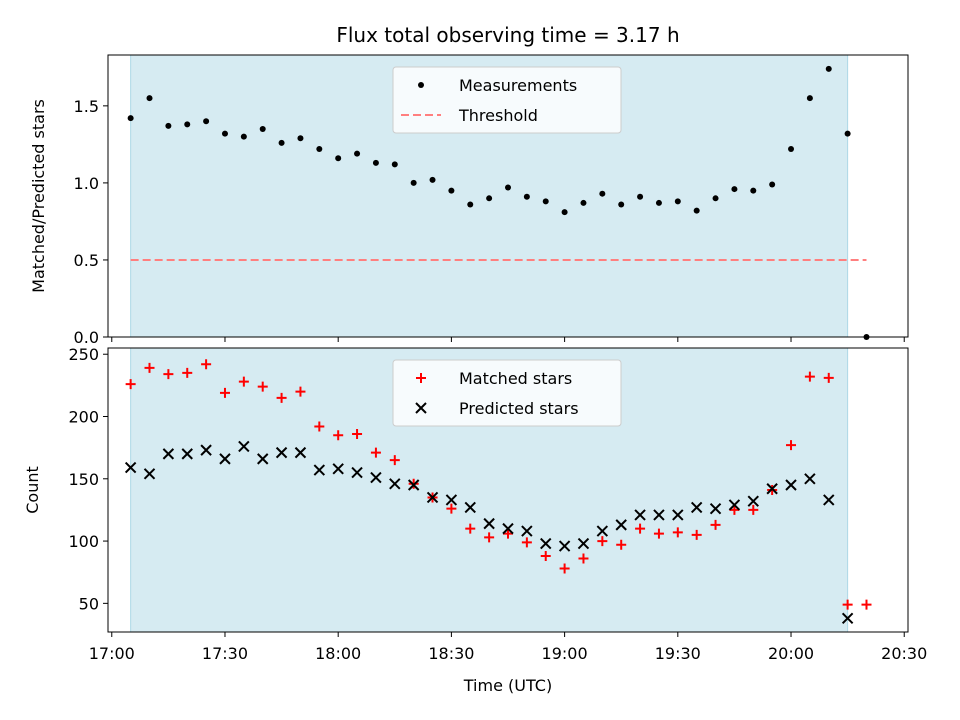  Describe the element at coordinates (38, 196) in the screenshot. I see `y-axis-label: Matched/Predicted stars` at that location.